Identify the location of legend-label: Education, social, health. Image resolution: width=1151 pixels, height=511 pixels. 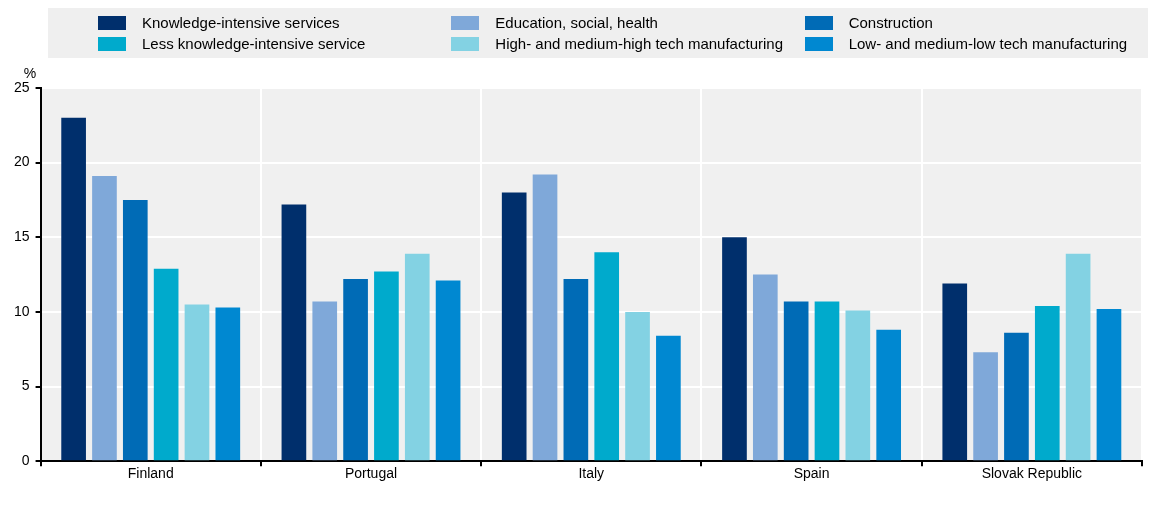
(576, 22).